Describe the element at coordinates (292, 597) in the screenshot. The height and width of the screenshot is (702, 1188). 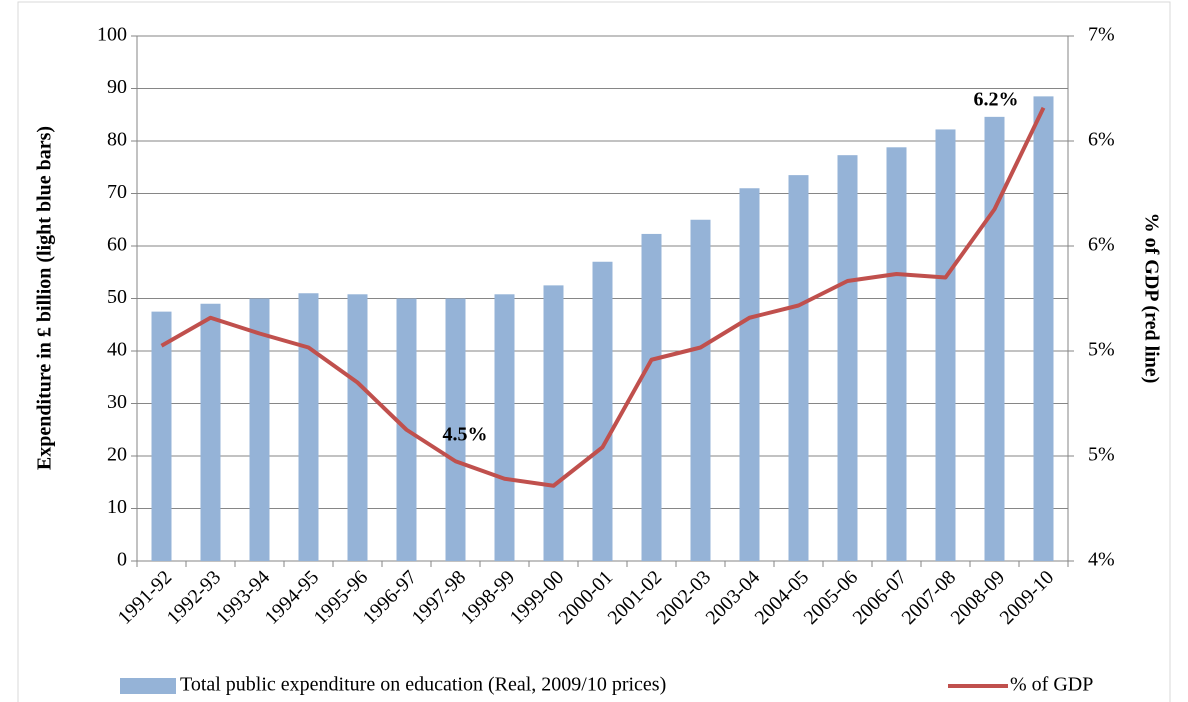
I see `x-tick-label: 1994-95` at that location.